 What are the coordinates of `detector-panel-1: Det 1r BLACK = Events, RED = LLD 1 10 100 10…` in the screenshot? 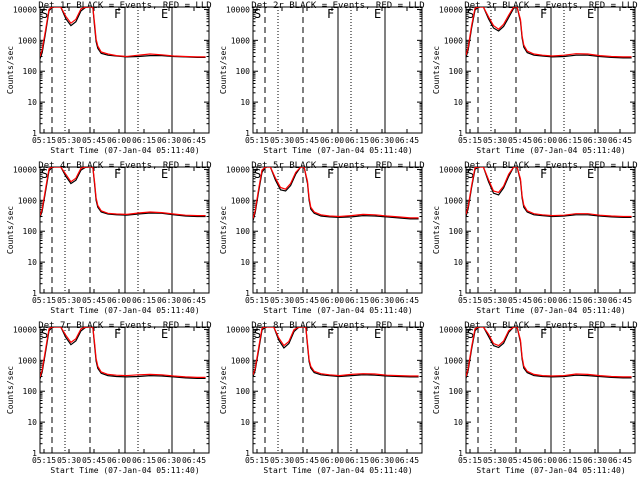 It's located at (109, 78).